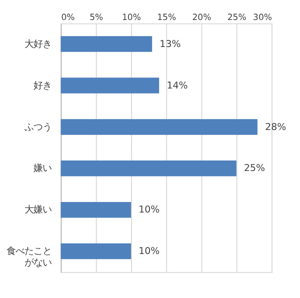 Image resolution: width=300 pixels, height=298 pixels. I want to click on data-label: 13%, so click(170, 44).